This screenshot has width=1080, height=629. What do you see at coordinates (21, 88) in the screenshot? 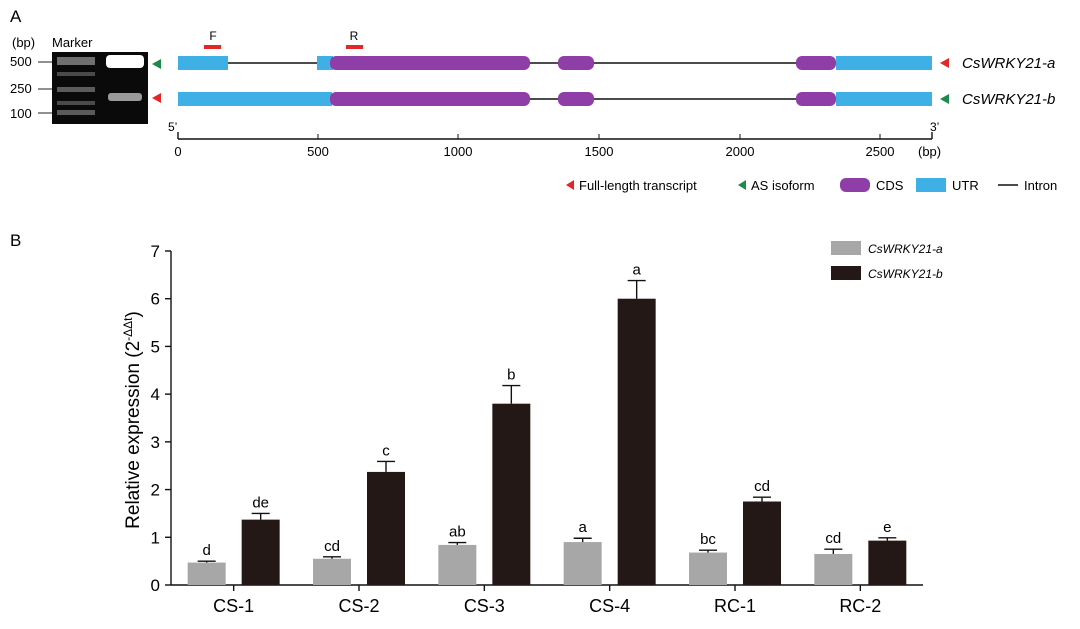
I see `ladder-label-250: 250` at bounding box center [21, 88].